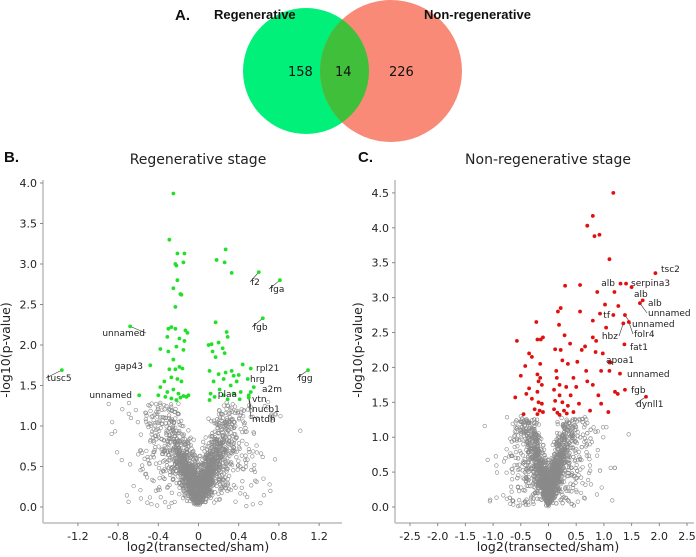 The height and width of the screenshot is (557, 696). Describe the element at coordinates (198, 160) in the screenshot. I see `chart-title: Regenerative stage` at that location.